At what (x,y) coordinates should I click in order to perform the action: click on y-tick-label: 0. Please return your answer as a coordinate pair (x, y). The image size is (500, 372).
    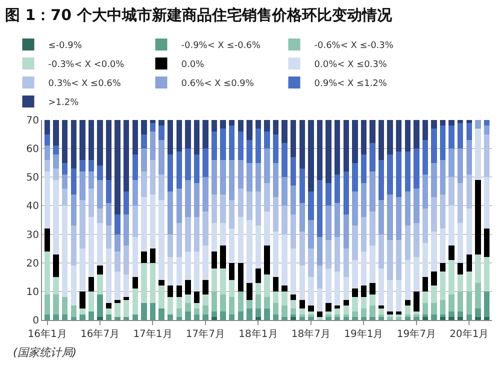
    Looking at the image, I should click on (35, 321).